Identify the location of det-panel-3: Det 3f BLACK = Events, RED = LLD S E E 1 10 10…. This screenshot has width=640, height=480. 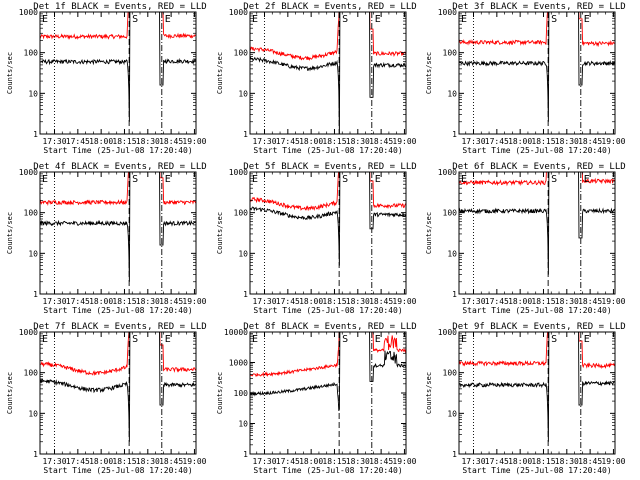
(525, 78).